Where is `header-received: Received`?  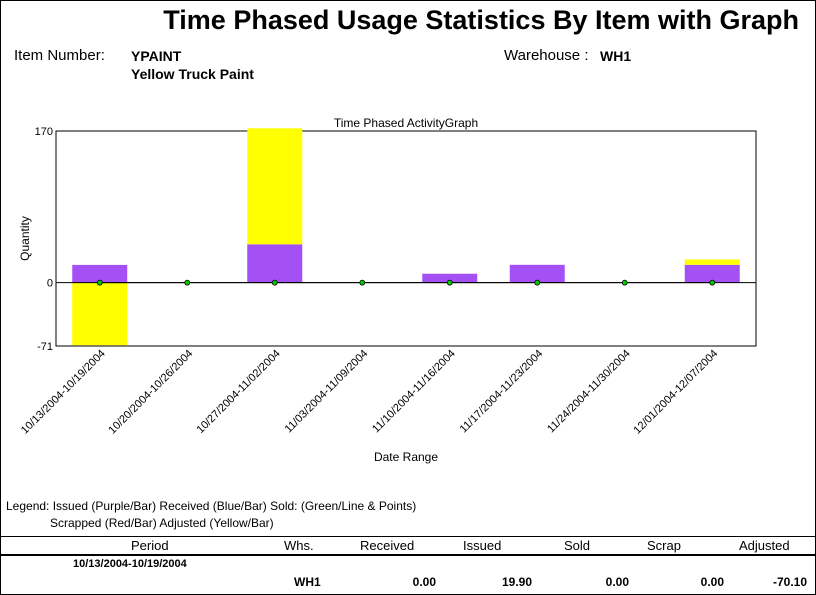 header-received: Received is located at coordinates (387, 545).